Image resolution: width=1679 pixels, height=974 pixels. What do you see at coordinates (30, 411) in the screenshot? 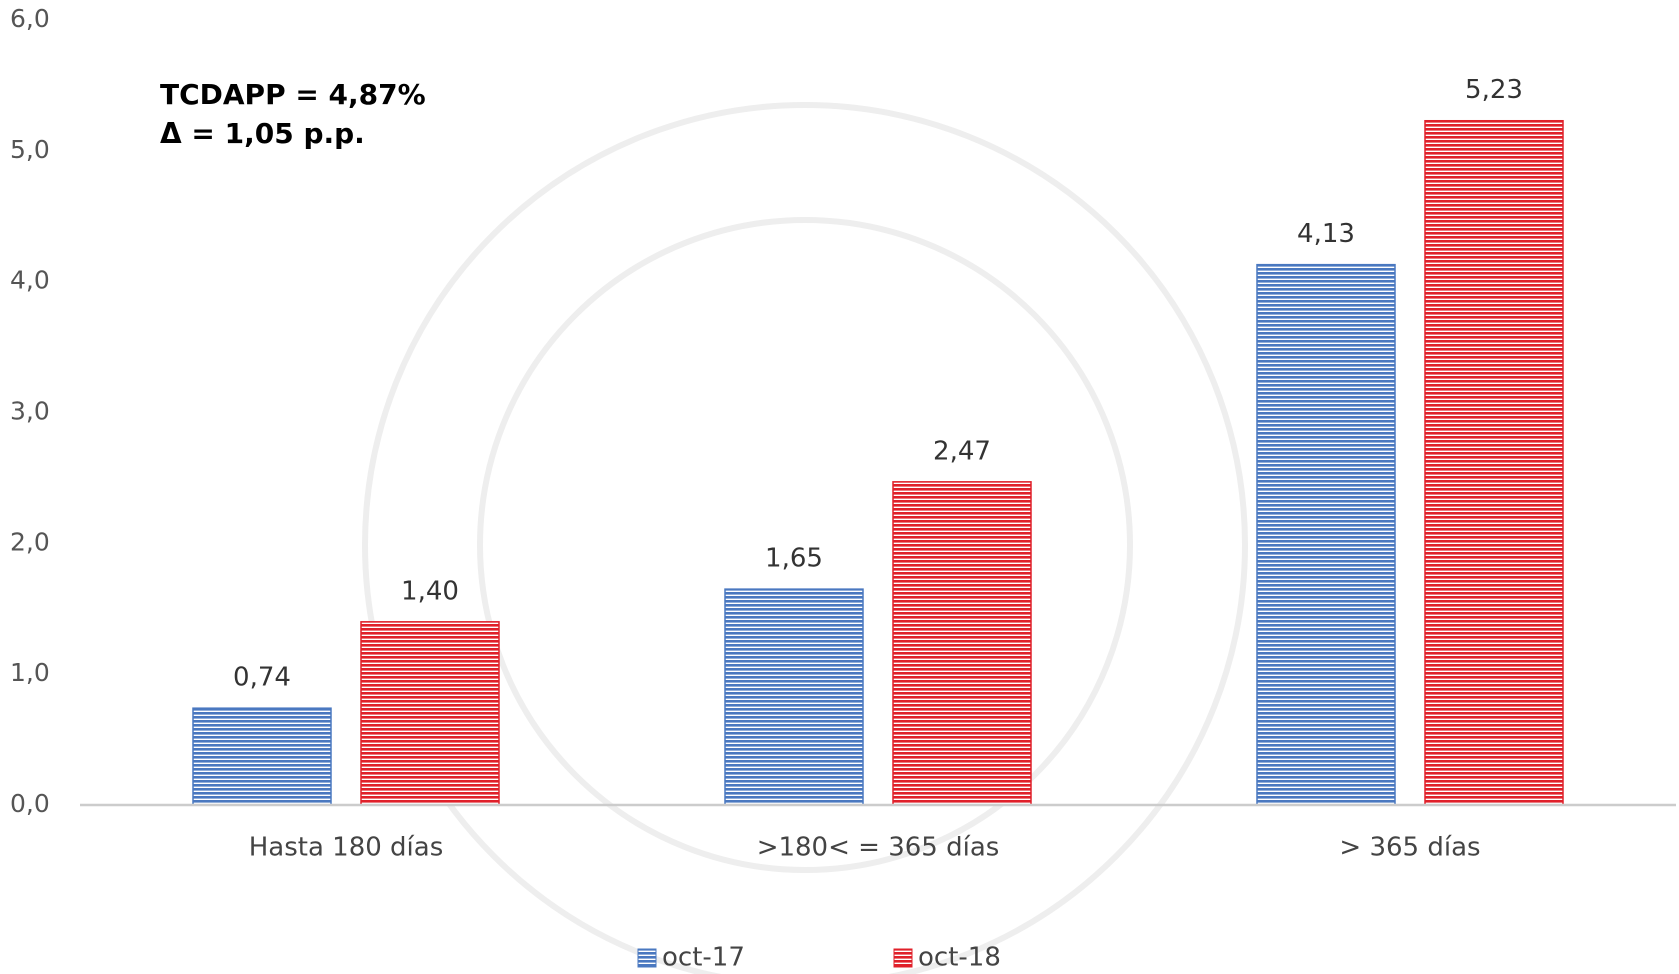
I see `y-tick-label: 3,0` at bounding box center [30, 411].